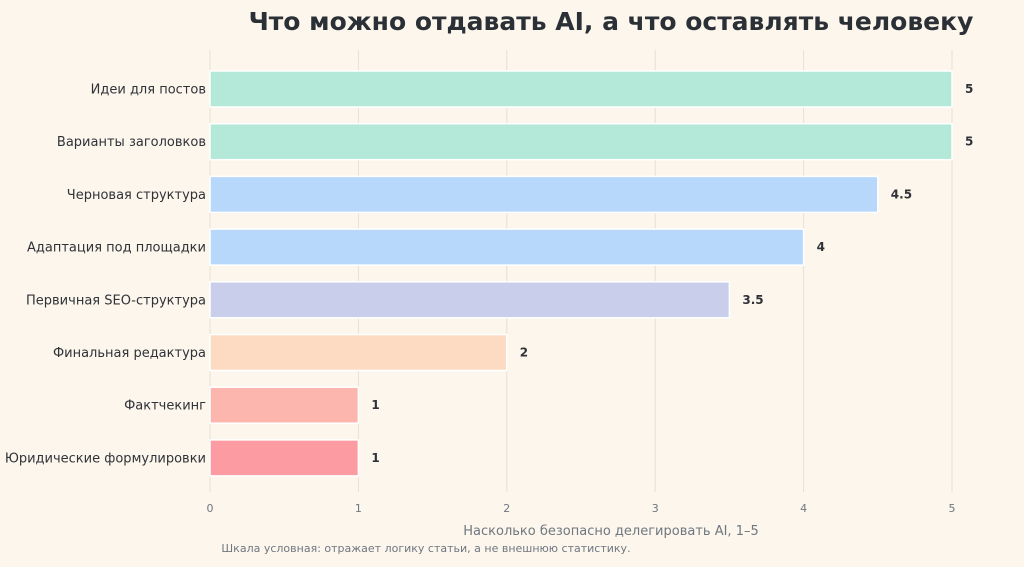  What do you see at coordinates (655, 508) in the screenshot?
I see `x-tick-label: 3` at bounding box center [655, 508].